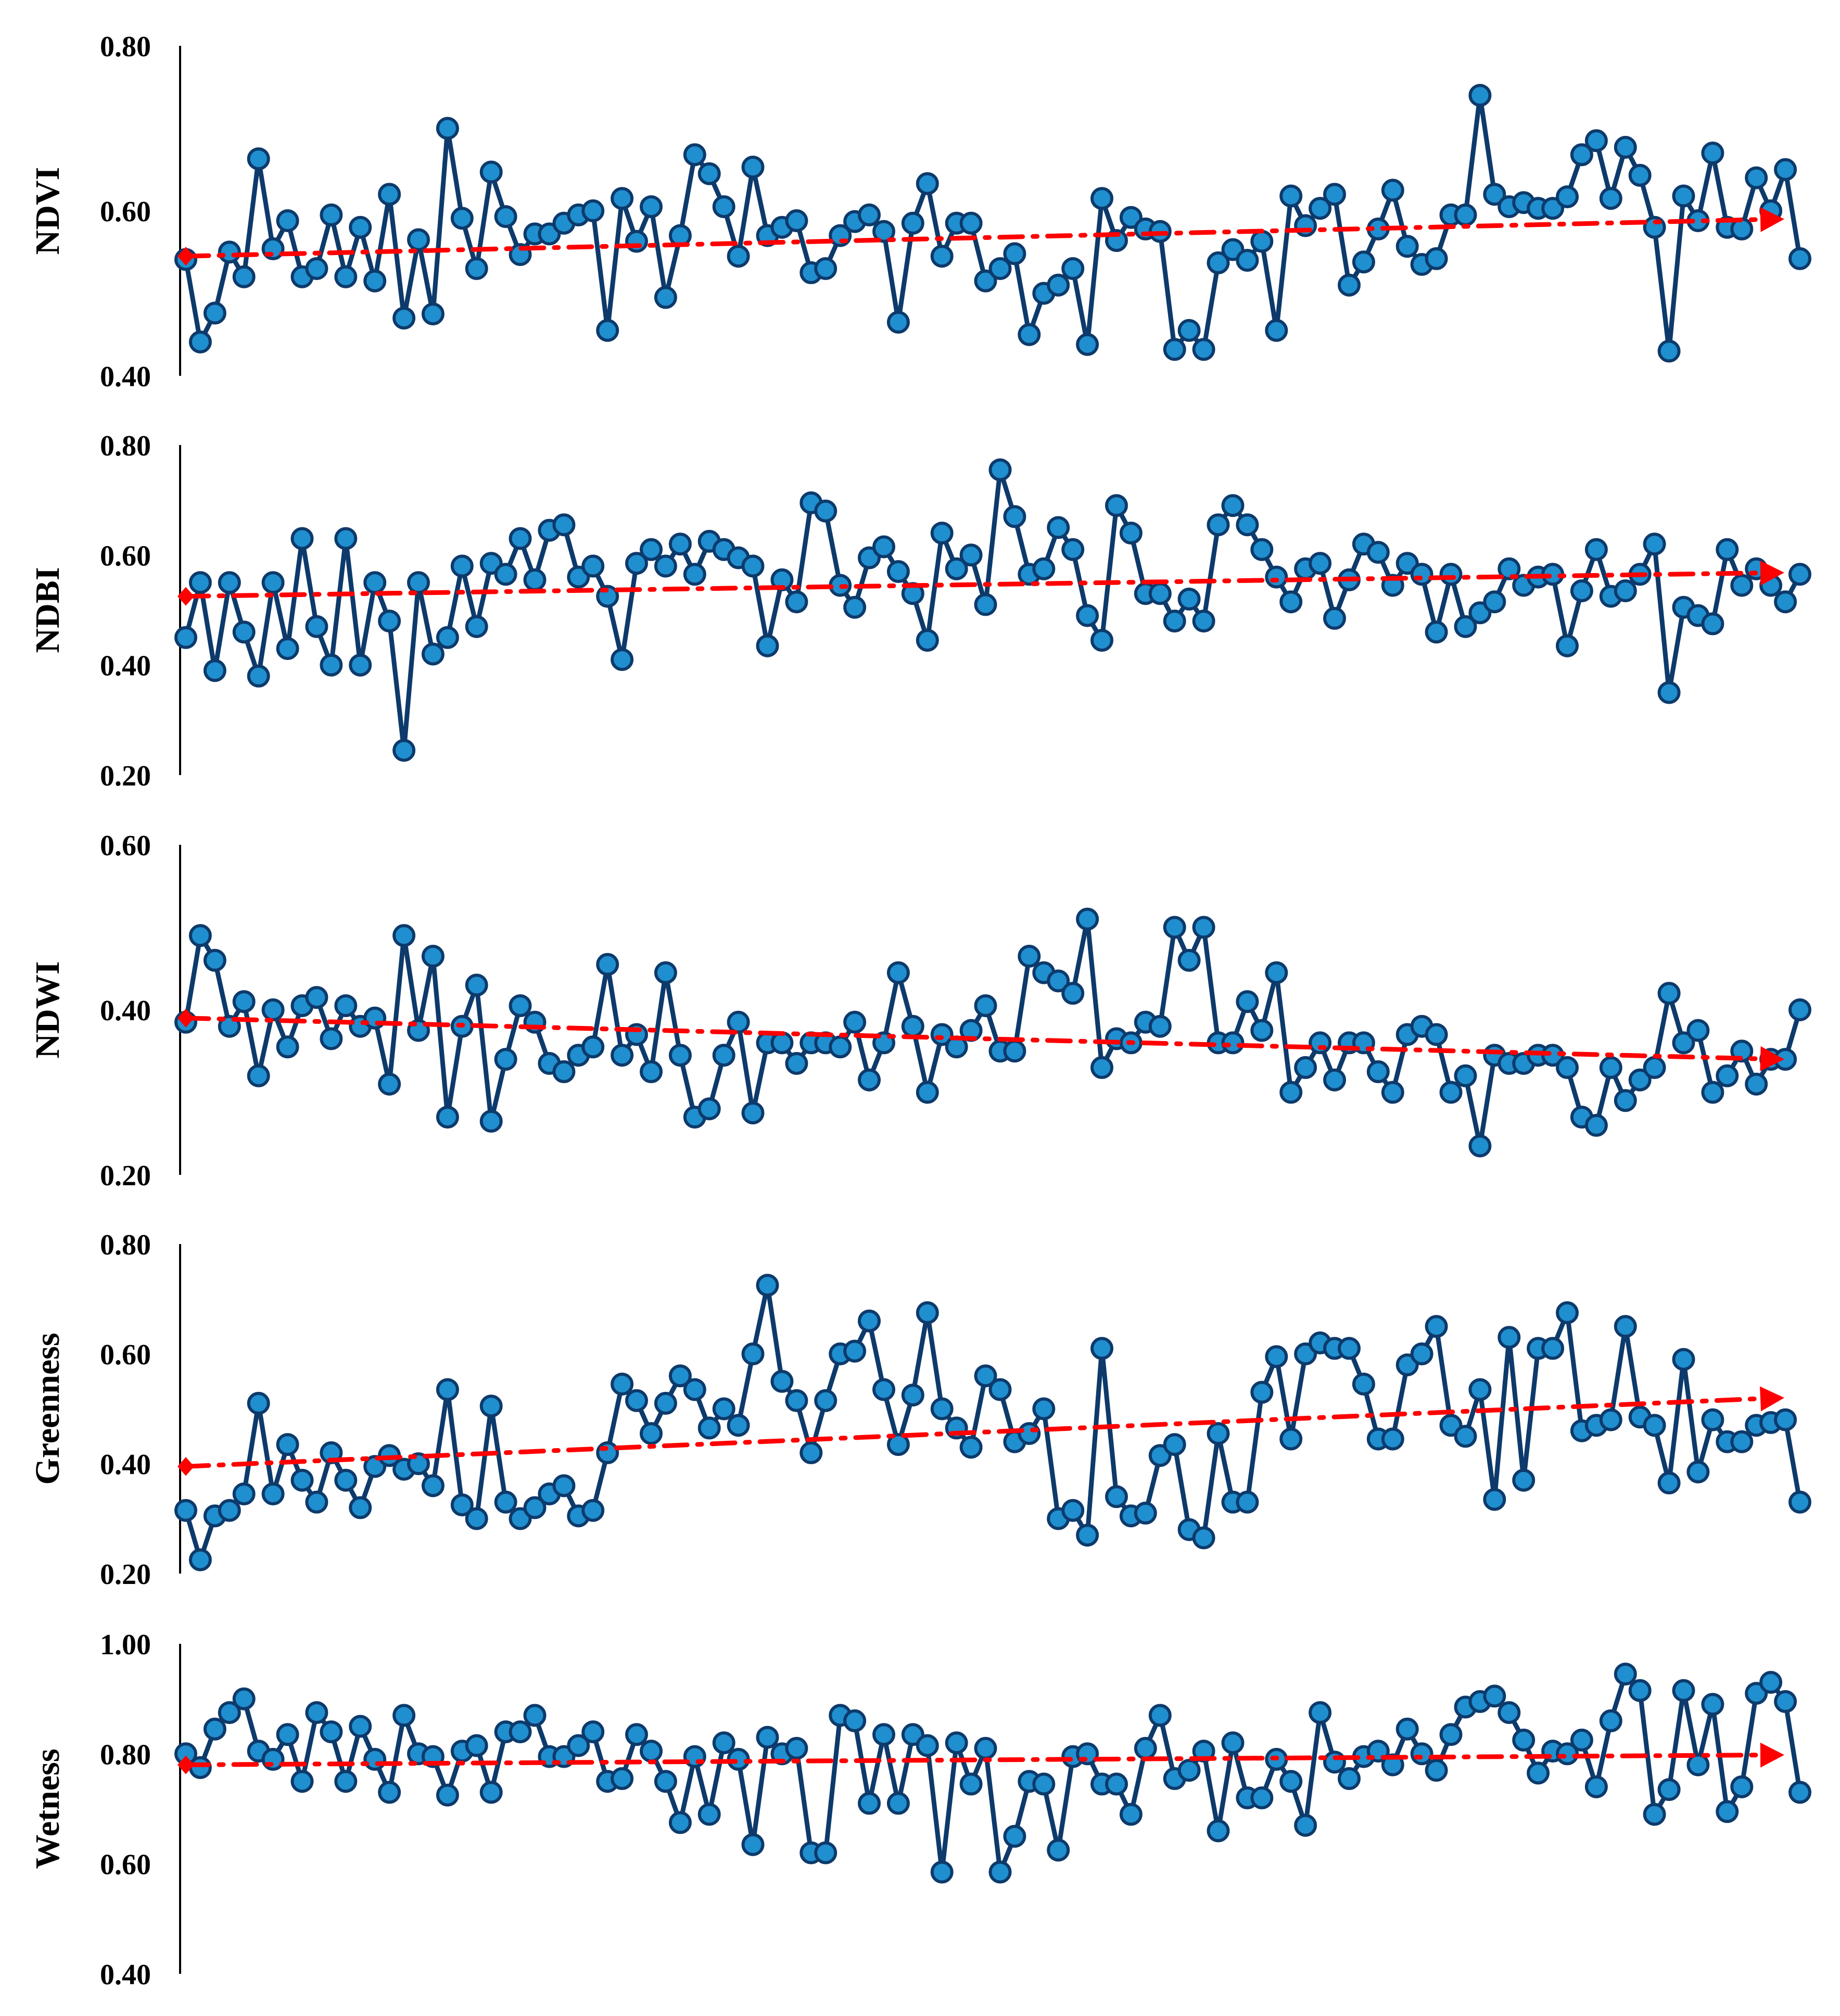  Describe the element at coordinates (982, 238) in the screenshot. I see `trend-line-ndvi` at that location.